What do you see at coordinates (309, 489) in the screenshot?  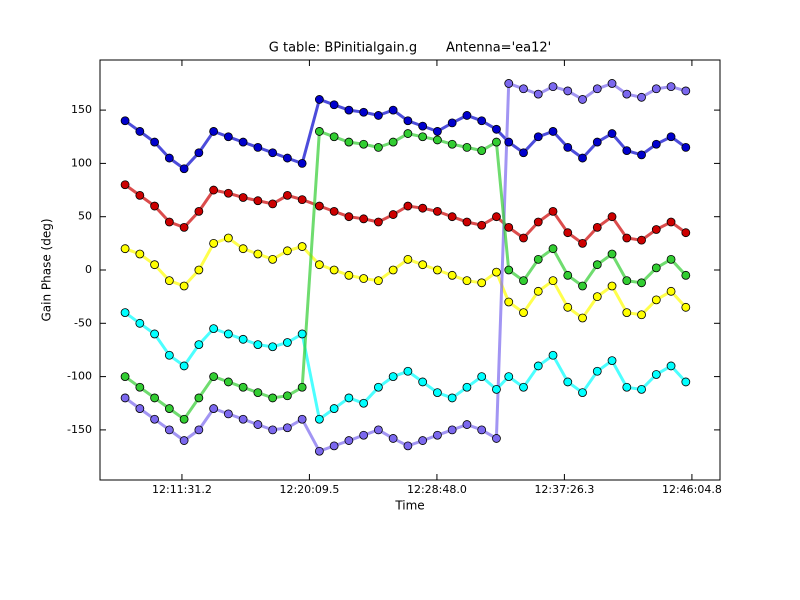 I see `x-tick-label: 12:20:09.5` at bounding box center [309, 489].